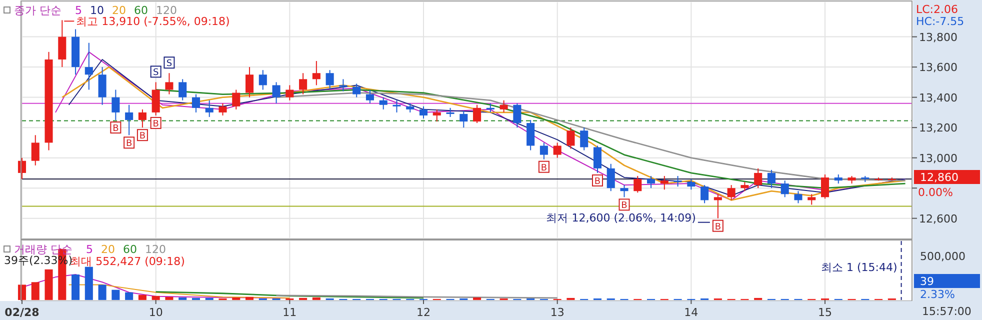 Image resolution: width=982 pixels, height=320 pixels. What do you see at coordinates (22, 312) in the screenshot?
I see `x-tick-label: 02/28` at bounding box center [22, 312].